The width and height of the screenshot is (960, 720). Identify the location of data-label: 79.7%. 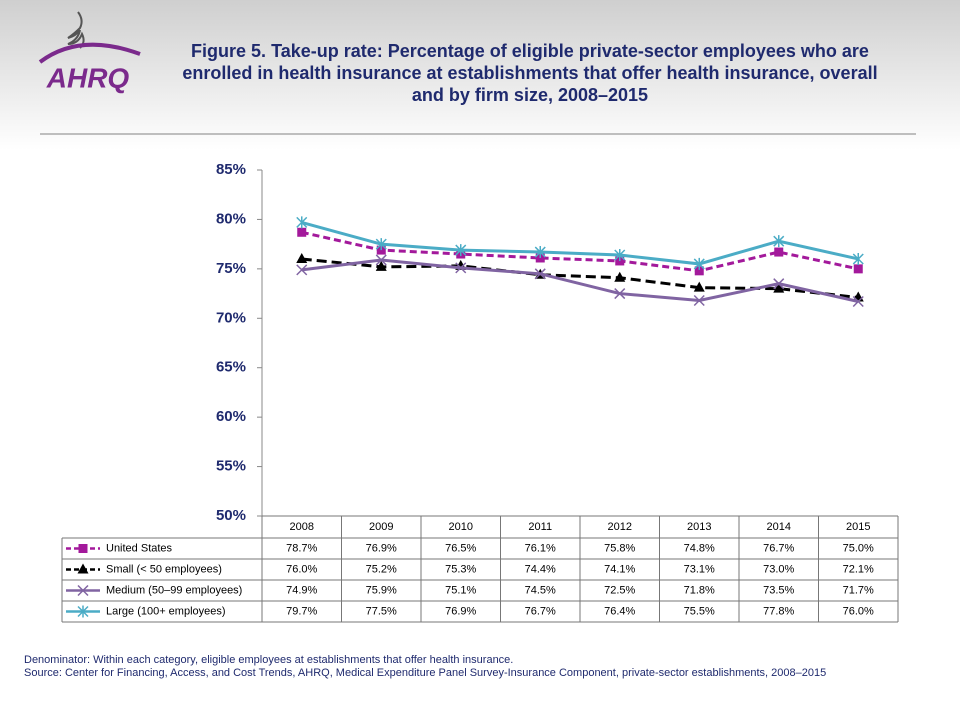
(301, 611).